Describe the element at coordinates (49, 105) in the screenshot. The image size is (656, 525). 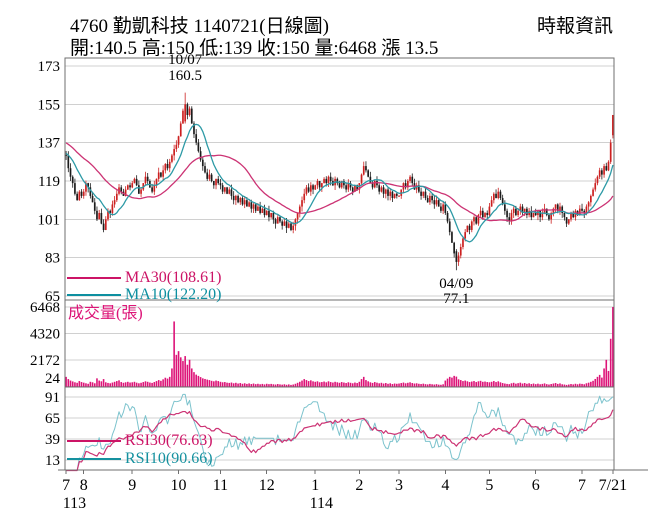
I see `axis-tick-label: 155` at that location.